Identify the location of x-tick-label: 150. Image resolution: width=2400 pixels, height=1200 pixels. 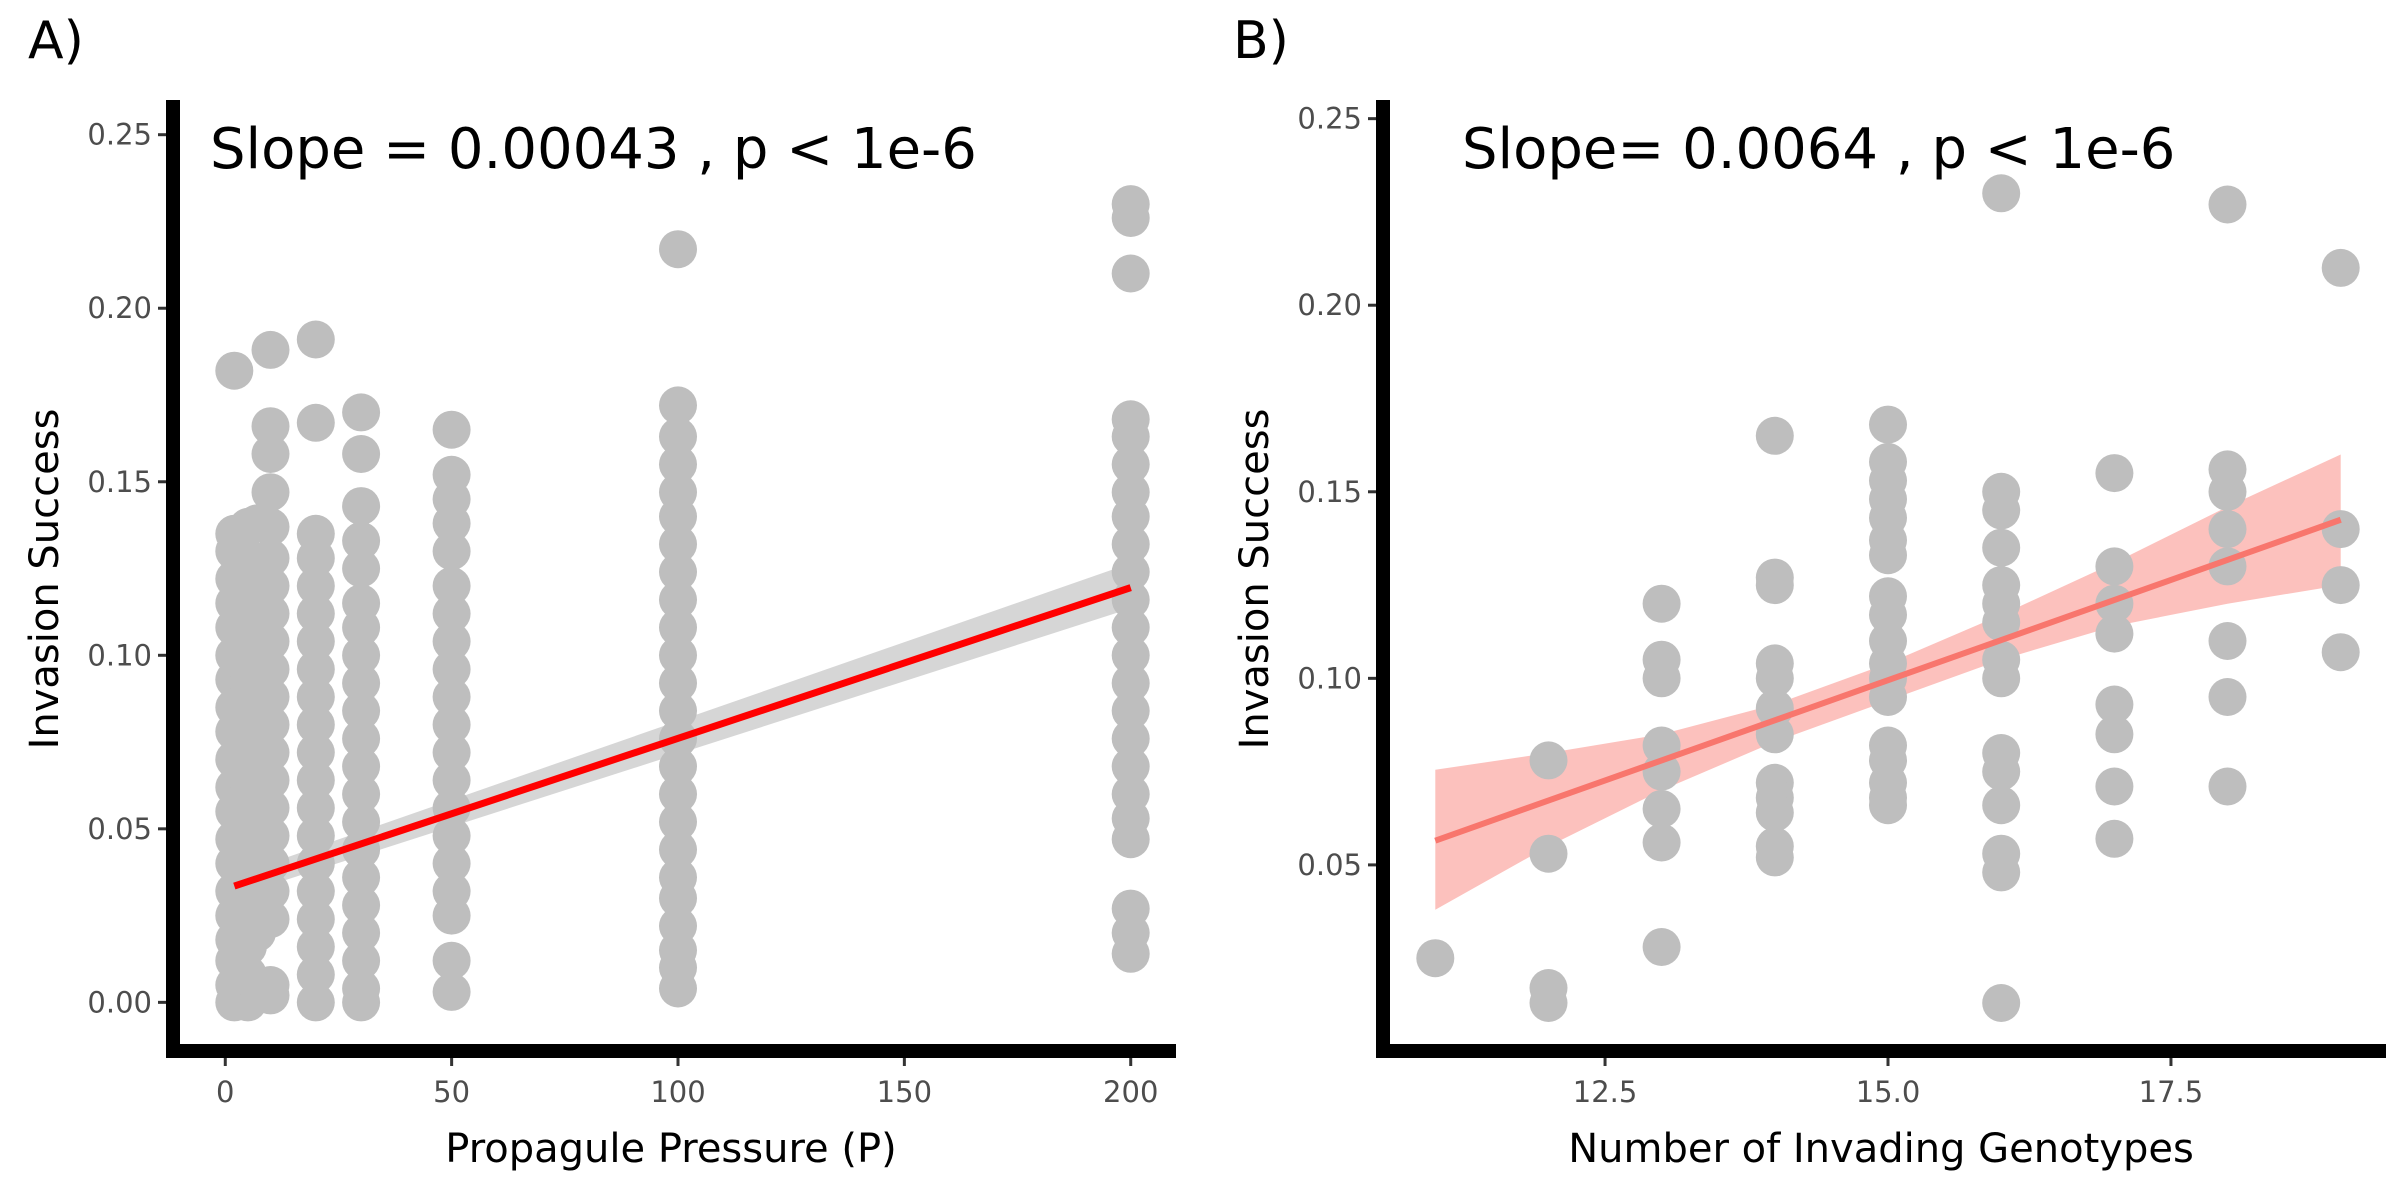
(904, 1092).